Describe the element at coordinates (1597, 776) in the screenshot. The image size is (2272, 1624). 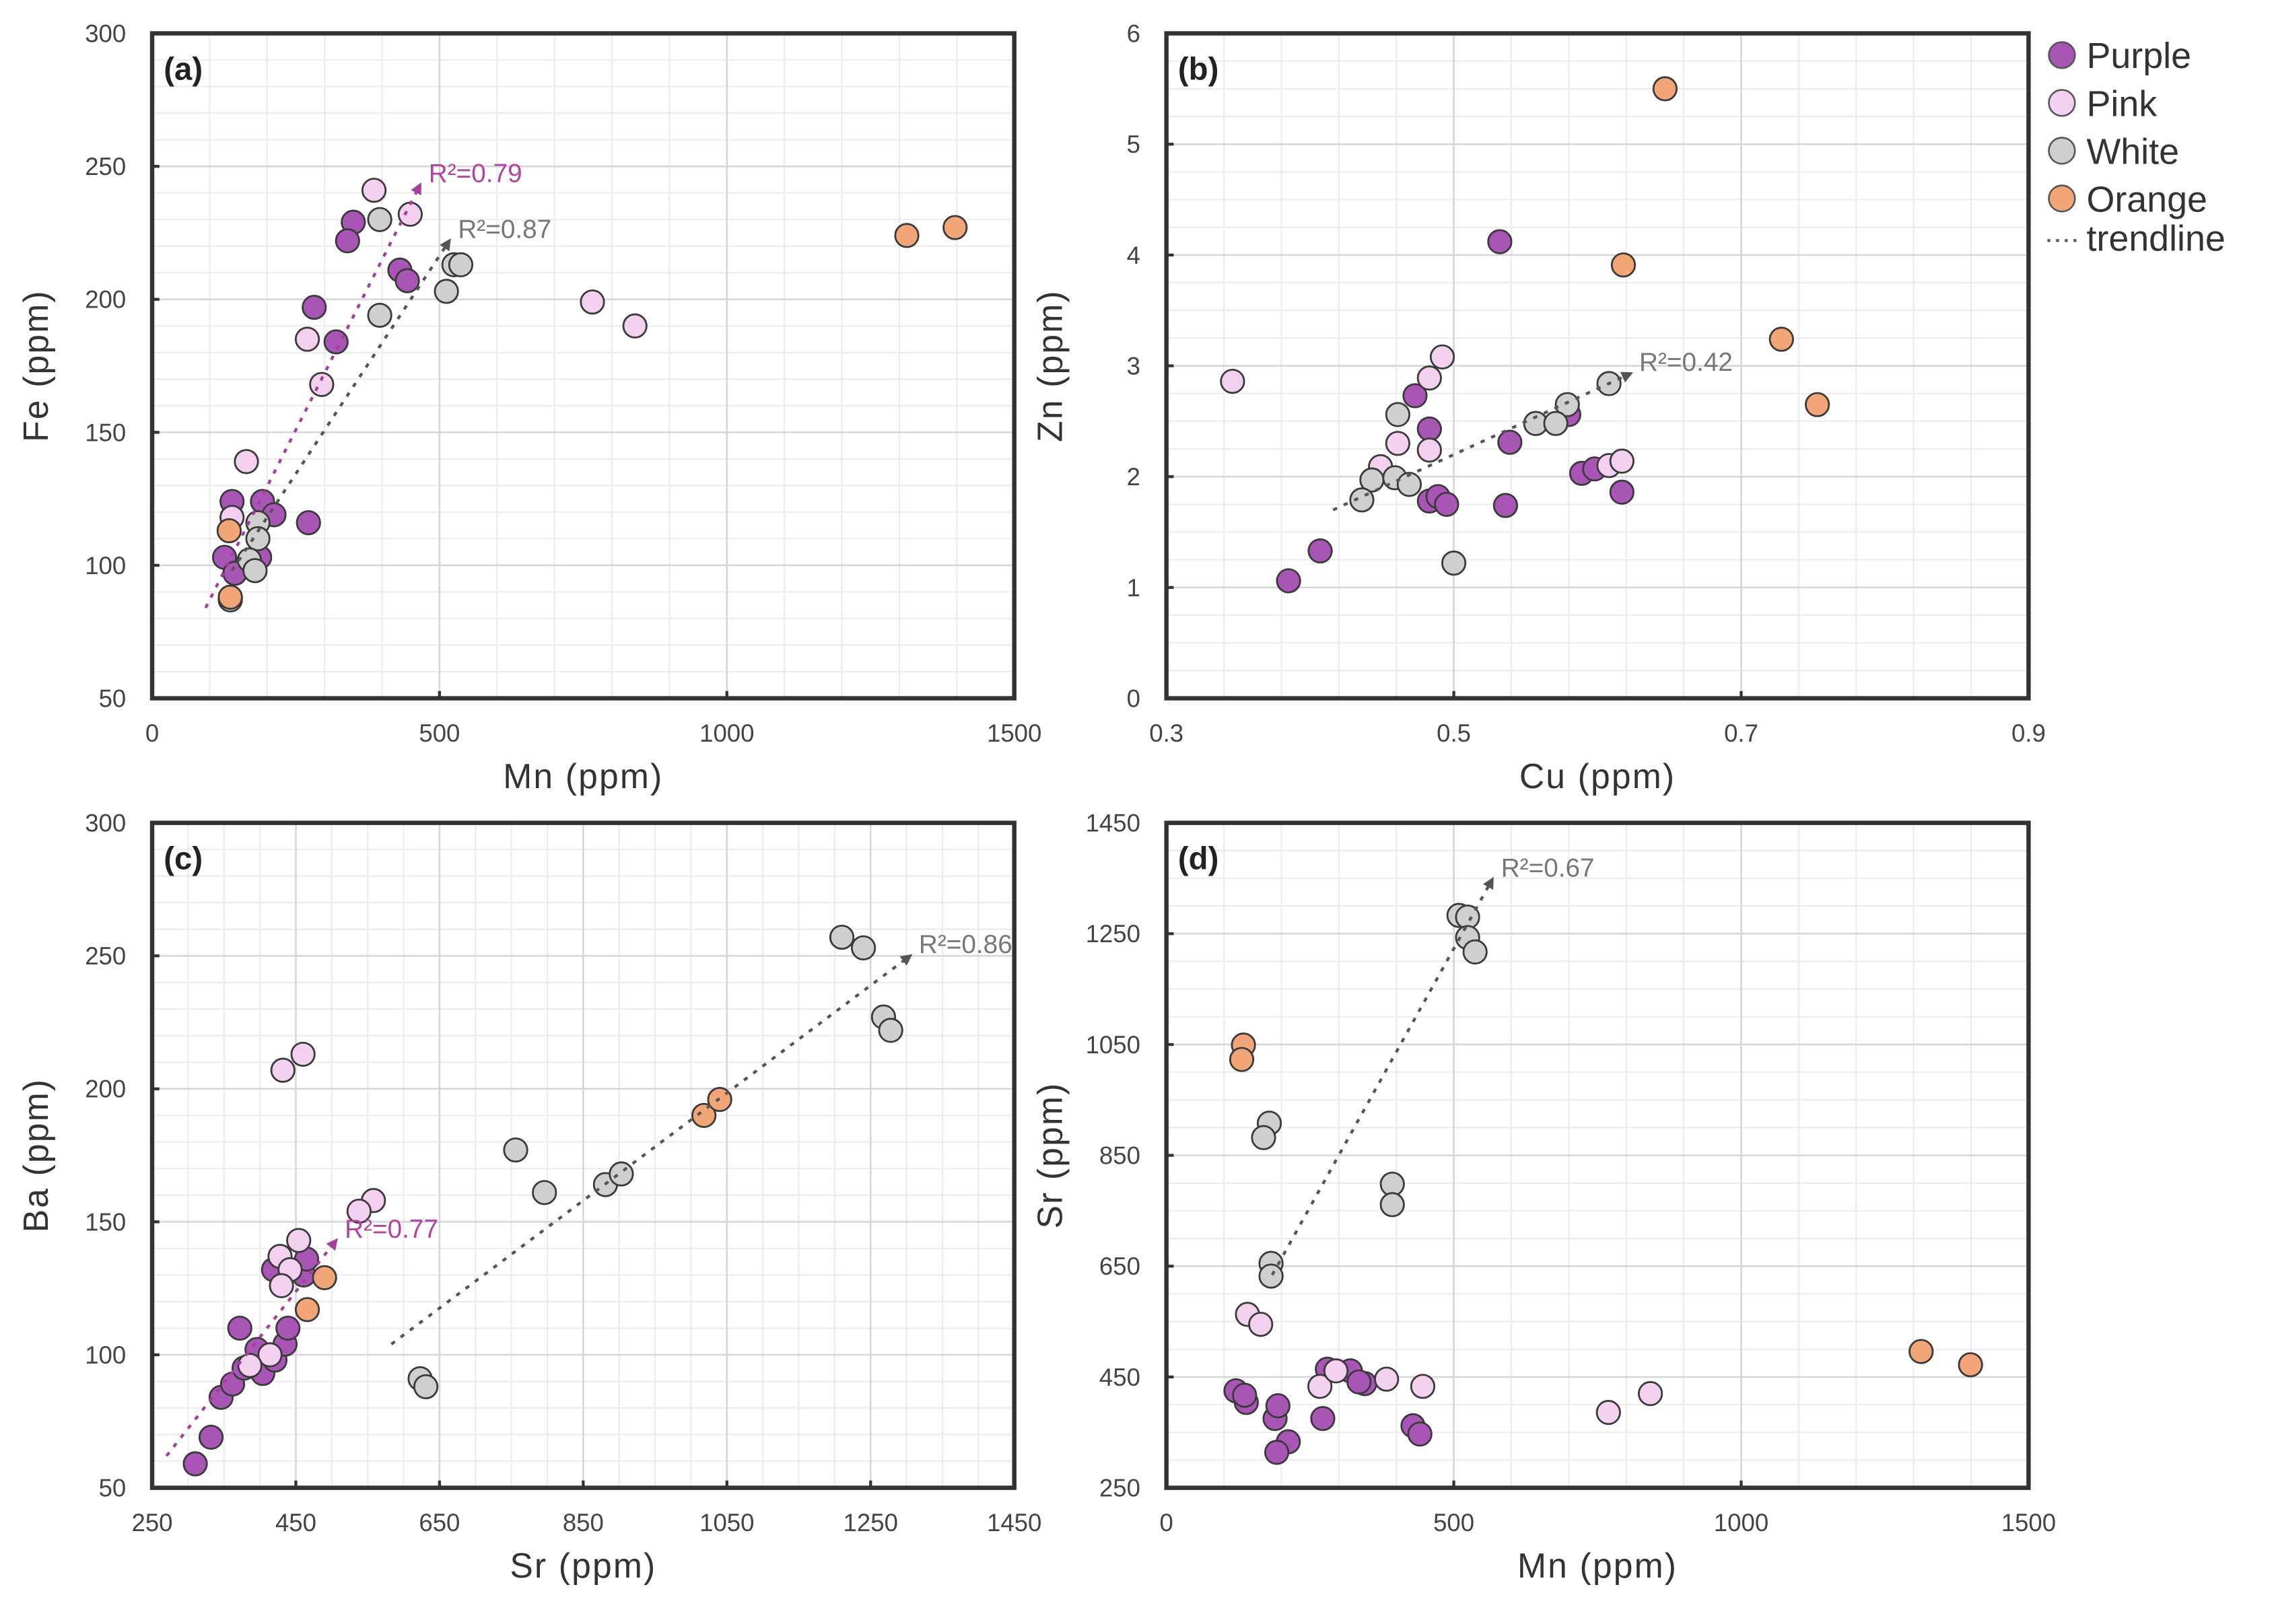
I see `x-axis-title: Cu (ppm)` at that location.